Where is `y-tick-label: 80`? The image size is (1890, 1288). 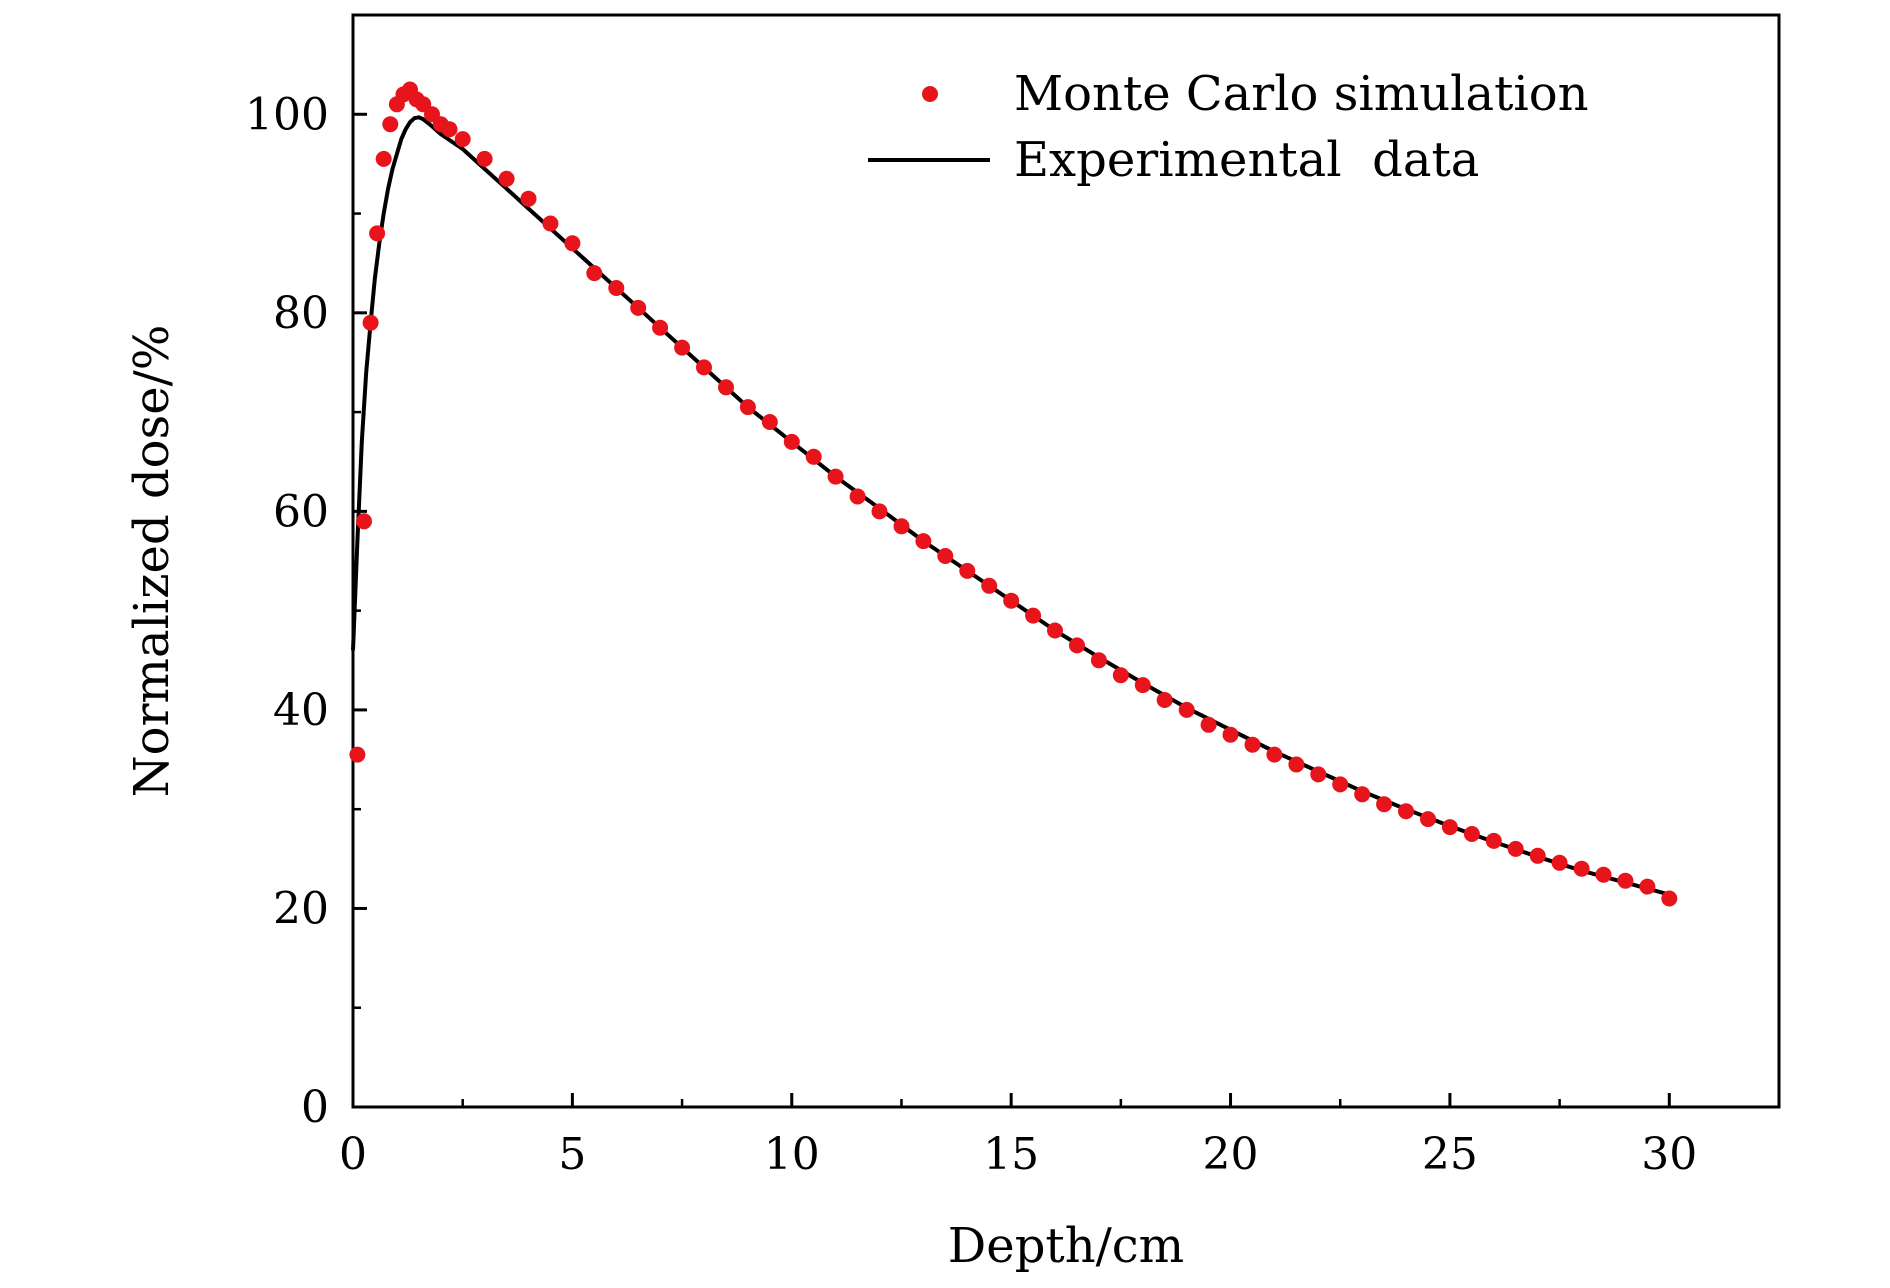 y-tick-label: 80 is located at coordinates (301, 313).